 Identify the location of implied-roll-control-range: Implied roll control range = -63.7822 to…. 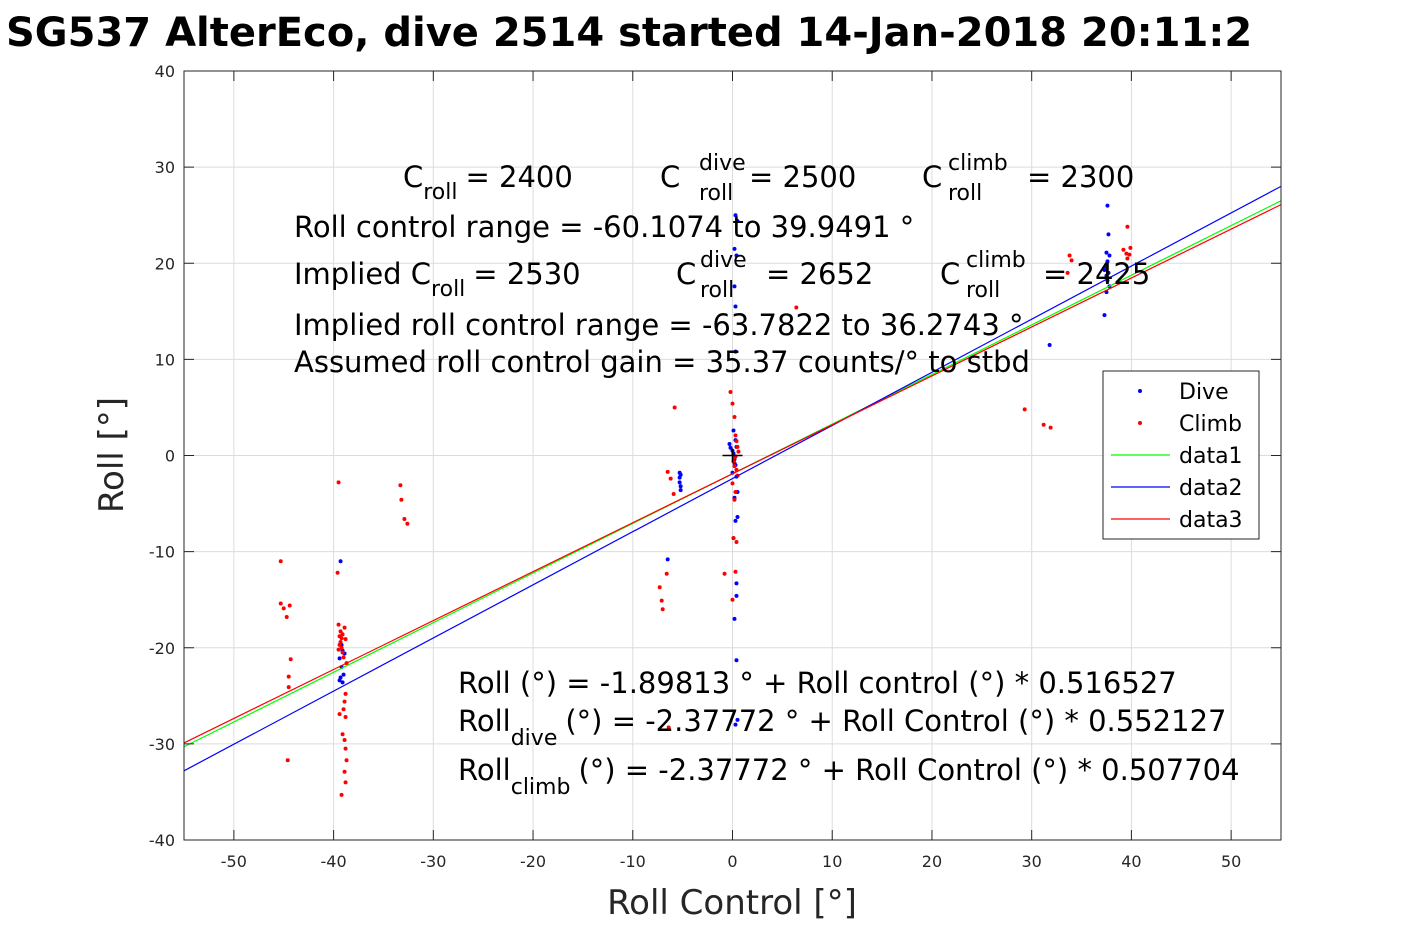
(659, 325).